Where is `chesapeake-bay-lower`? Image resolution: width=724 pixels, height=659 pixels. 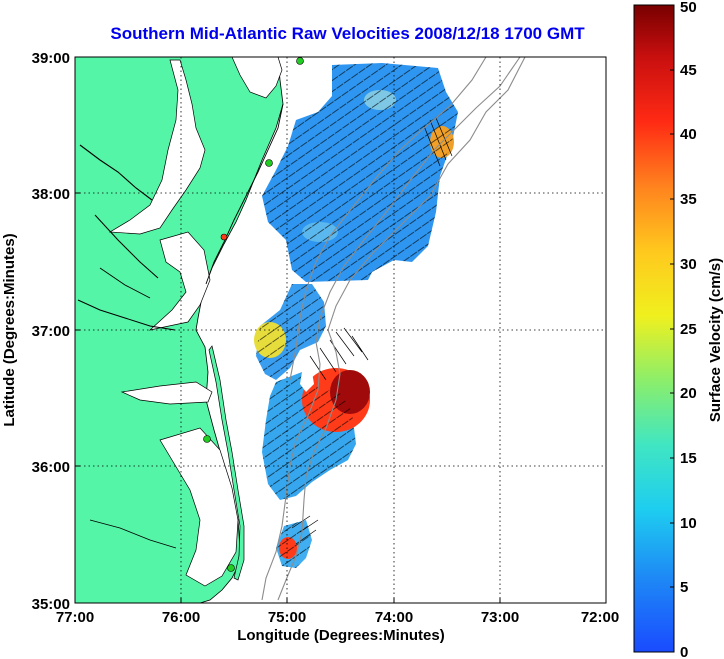 chesapeake-bay-lower is located at coordinates (179, 281).